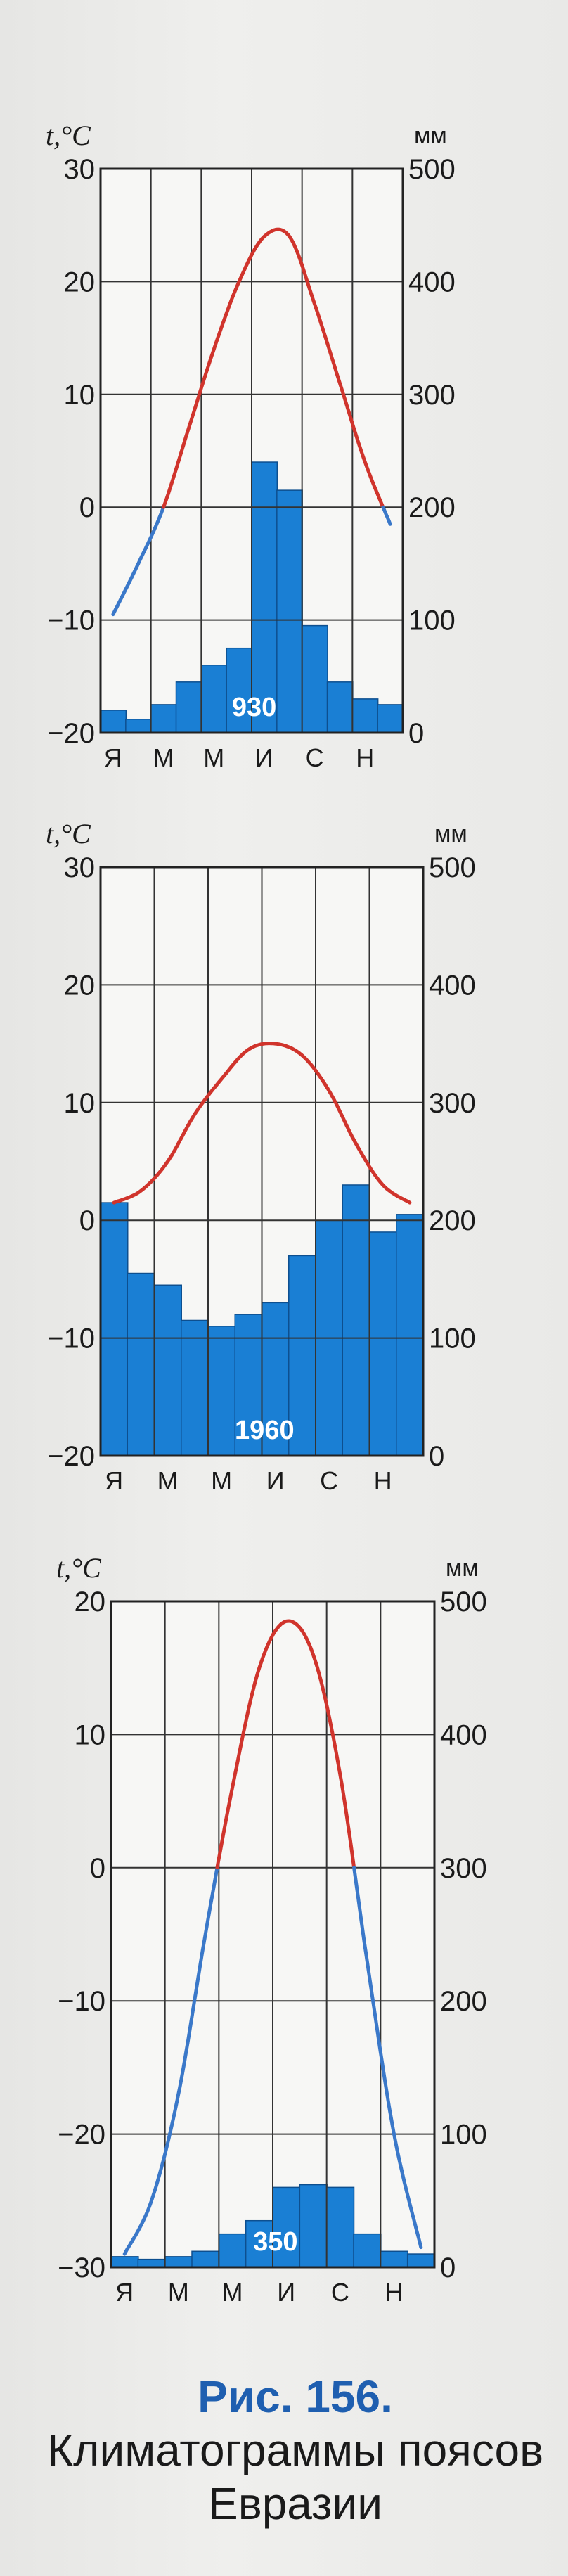 The image size is (568, 2576). I want to click on precip-total-label: 1960, so click(265, 1430).